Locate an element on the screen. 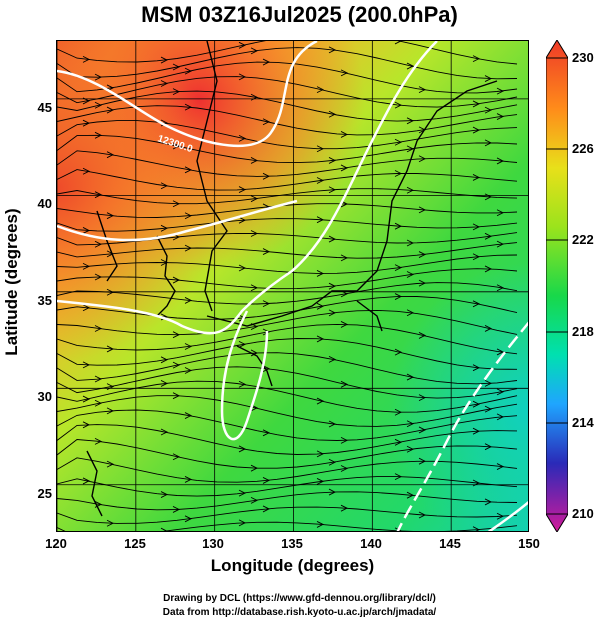 The height and width of the screenshot is (625, 599). colorbar-tick-label: 218 is located at coordinates (583, 331).